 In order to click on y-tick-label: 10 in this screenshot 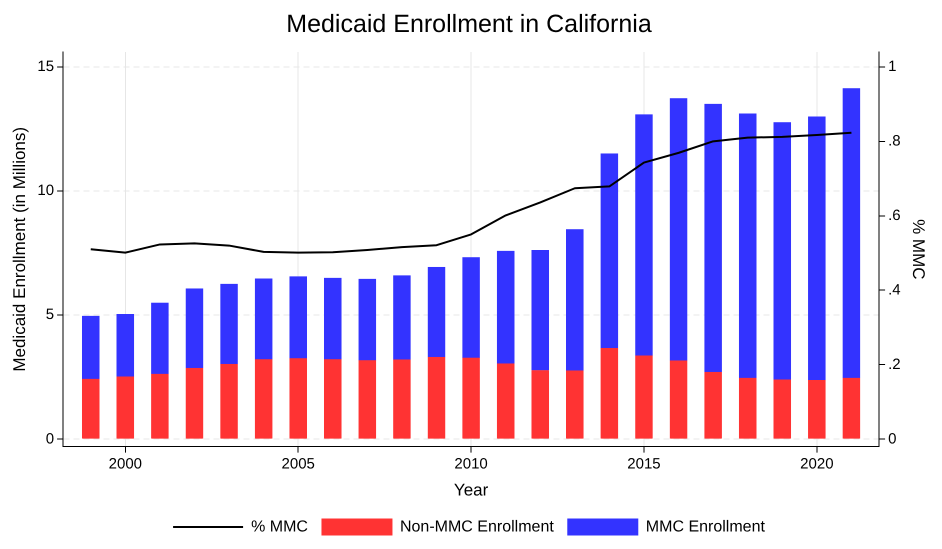, I will do `click(45, 191)`.